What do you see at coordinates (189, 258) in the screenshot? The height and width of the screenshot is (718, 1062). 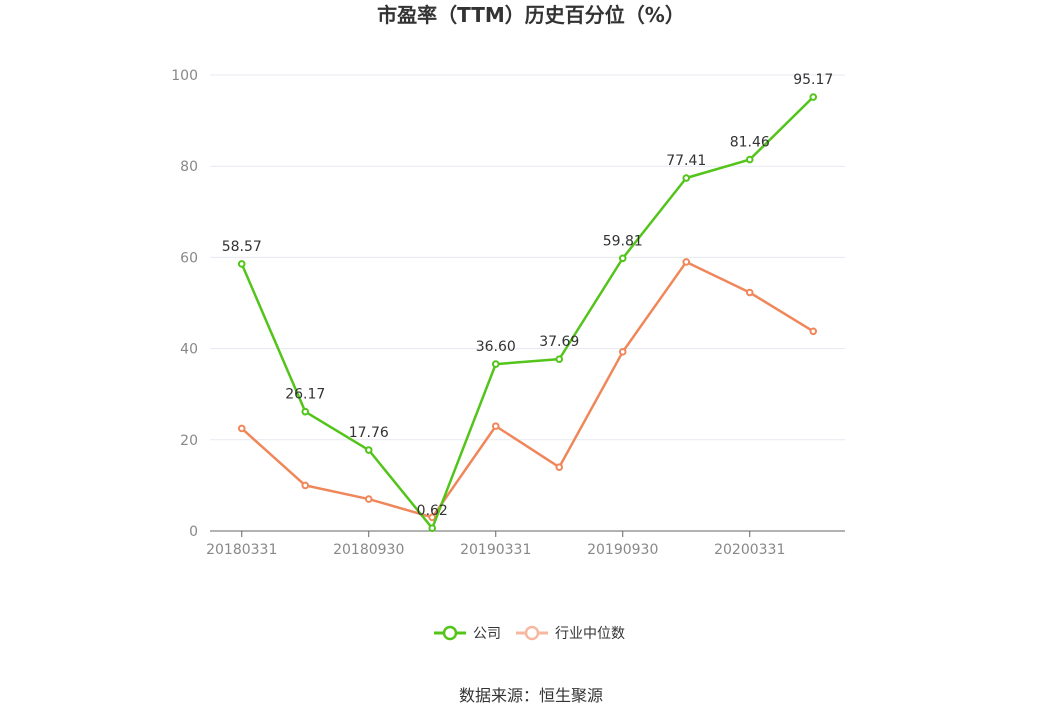 I see `y-tick-label: 60` at bounding box center [189, 258].